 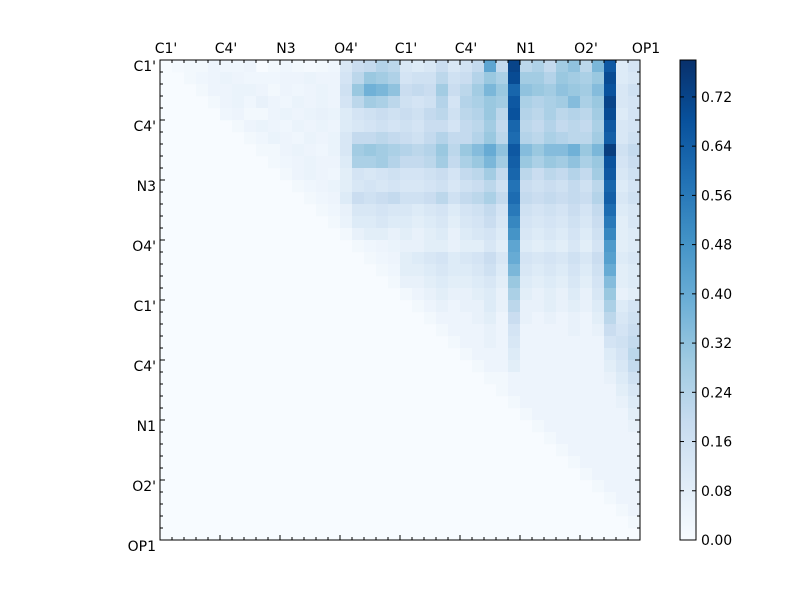 What do you see at coordinates (144, 307) in the screenshot?
I see `y-tick-label: C1'` at bounding box center [144, 307].